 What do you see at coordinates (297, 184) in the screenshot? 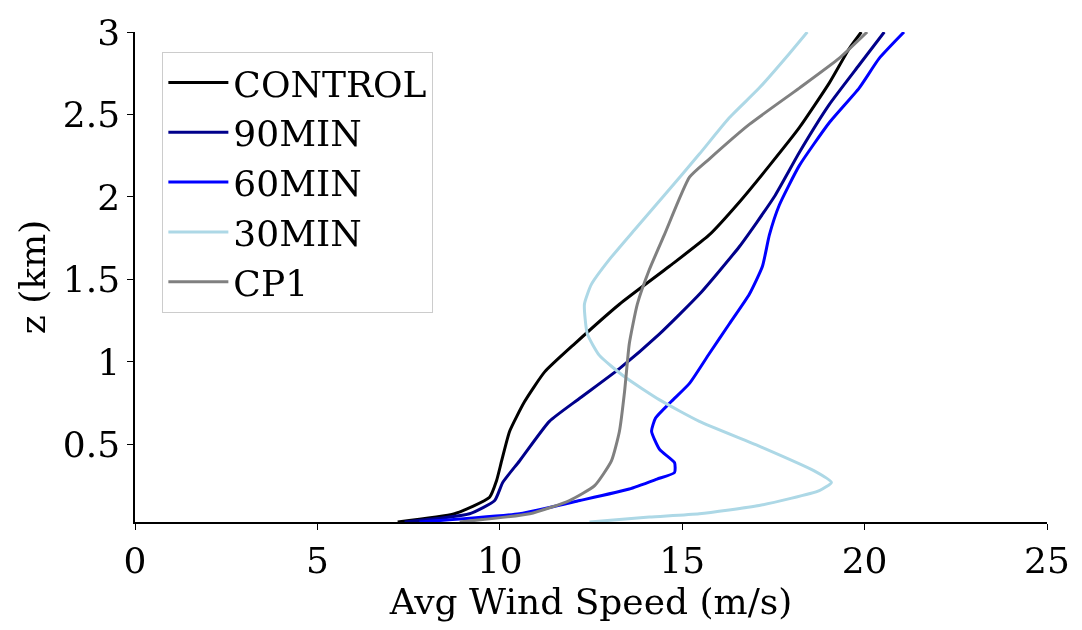
I see `legend-label: 60MIN` at bounding box center [297, 184].